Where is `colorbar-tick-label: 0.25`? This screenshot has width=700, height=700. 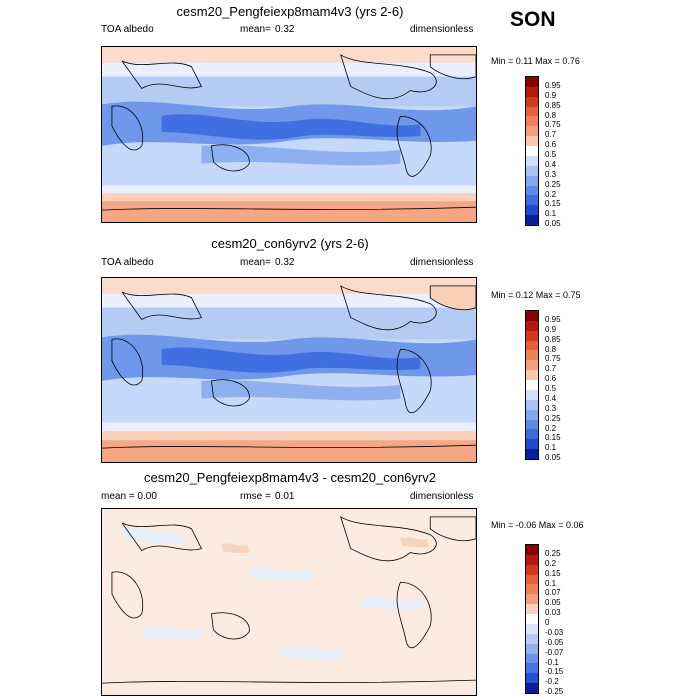 colorbar-tick-label: 0.25 is located at coordinates (553, 553).